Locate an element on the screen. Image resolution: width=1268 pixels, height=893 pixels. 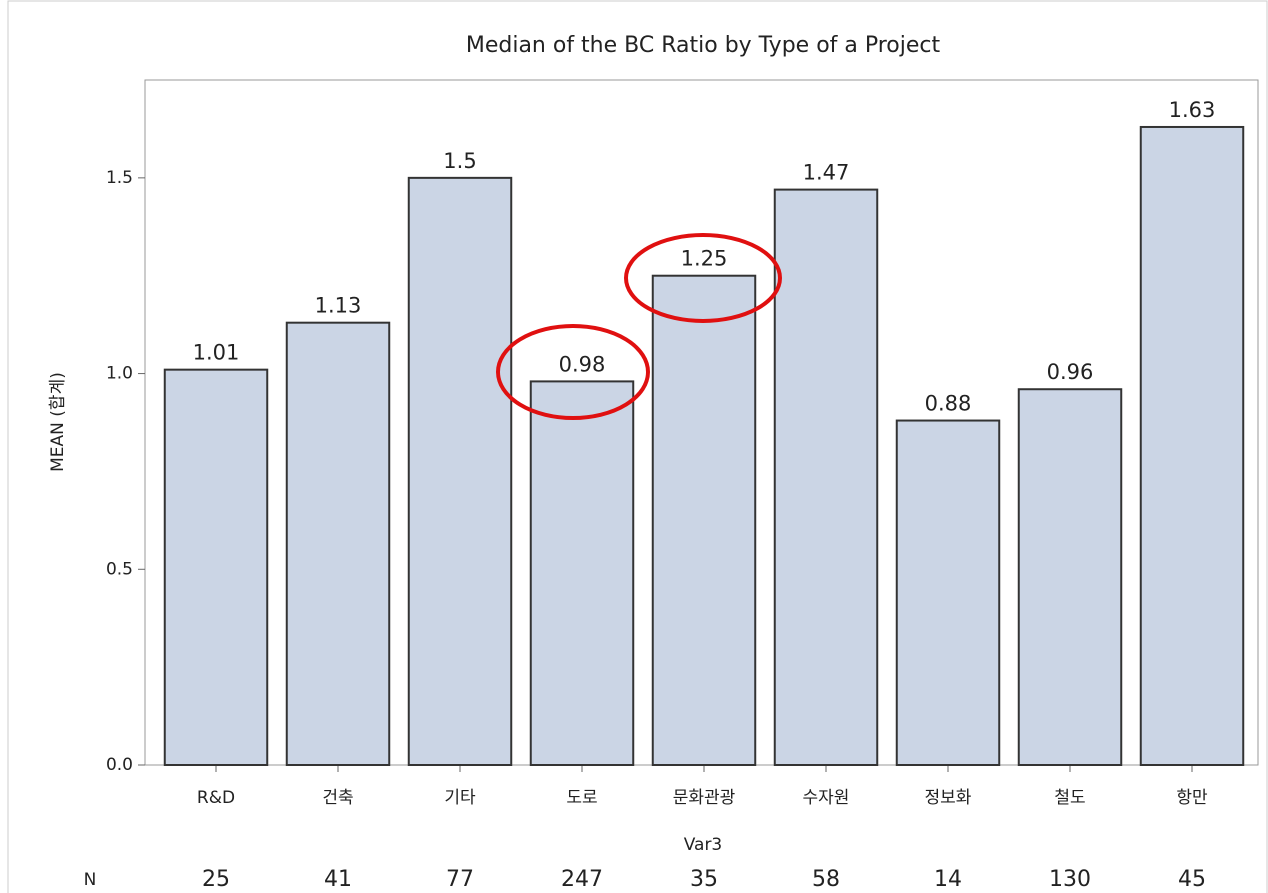
n-value: 35 is located at coordinates (704, 879).